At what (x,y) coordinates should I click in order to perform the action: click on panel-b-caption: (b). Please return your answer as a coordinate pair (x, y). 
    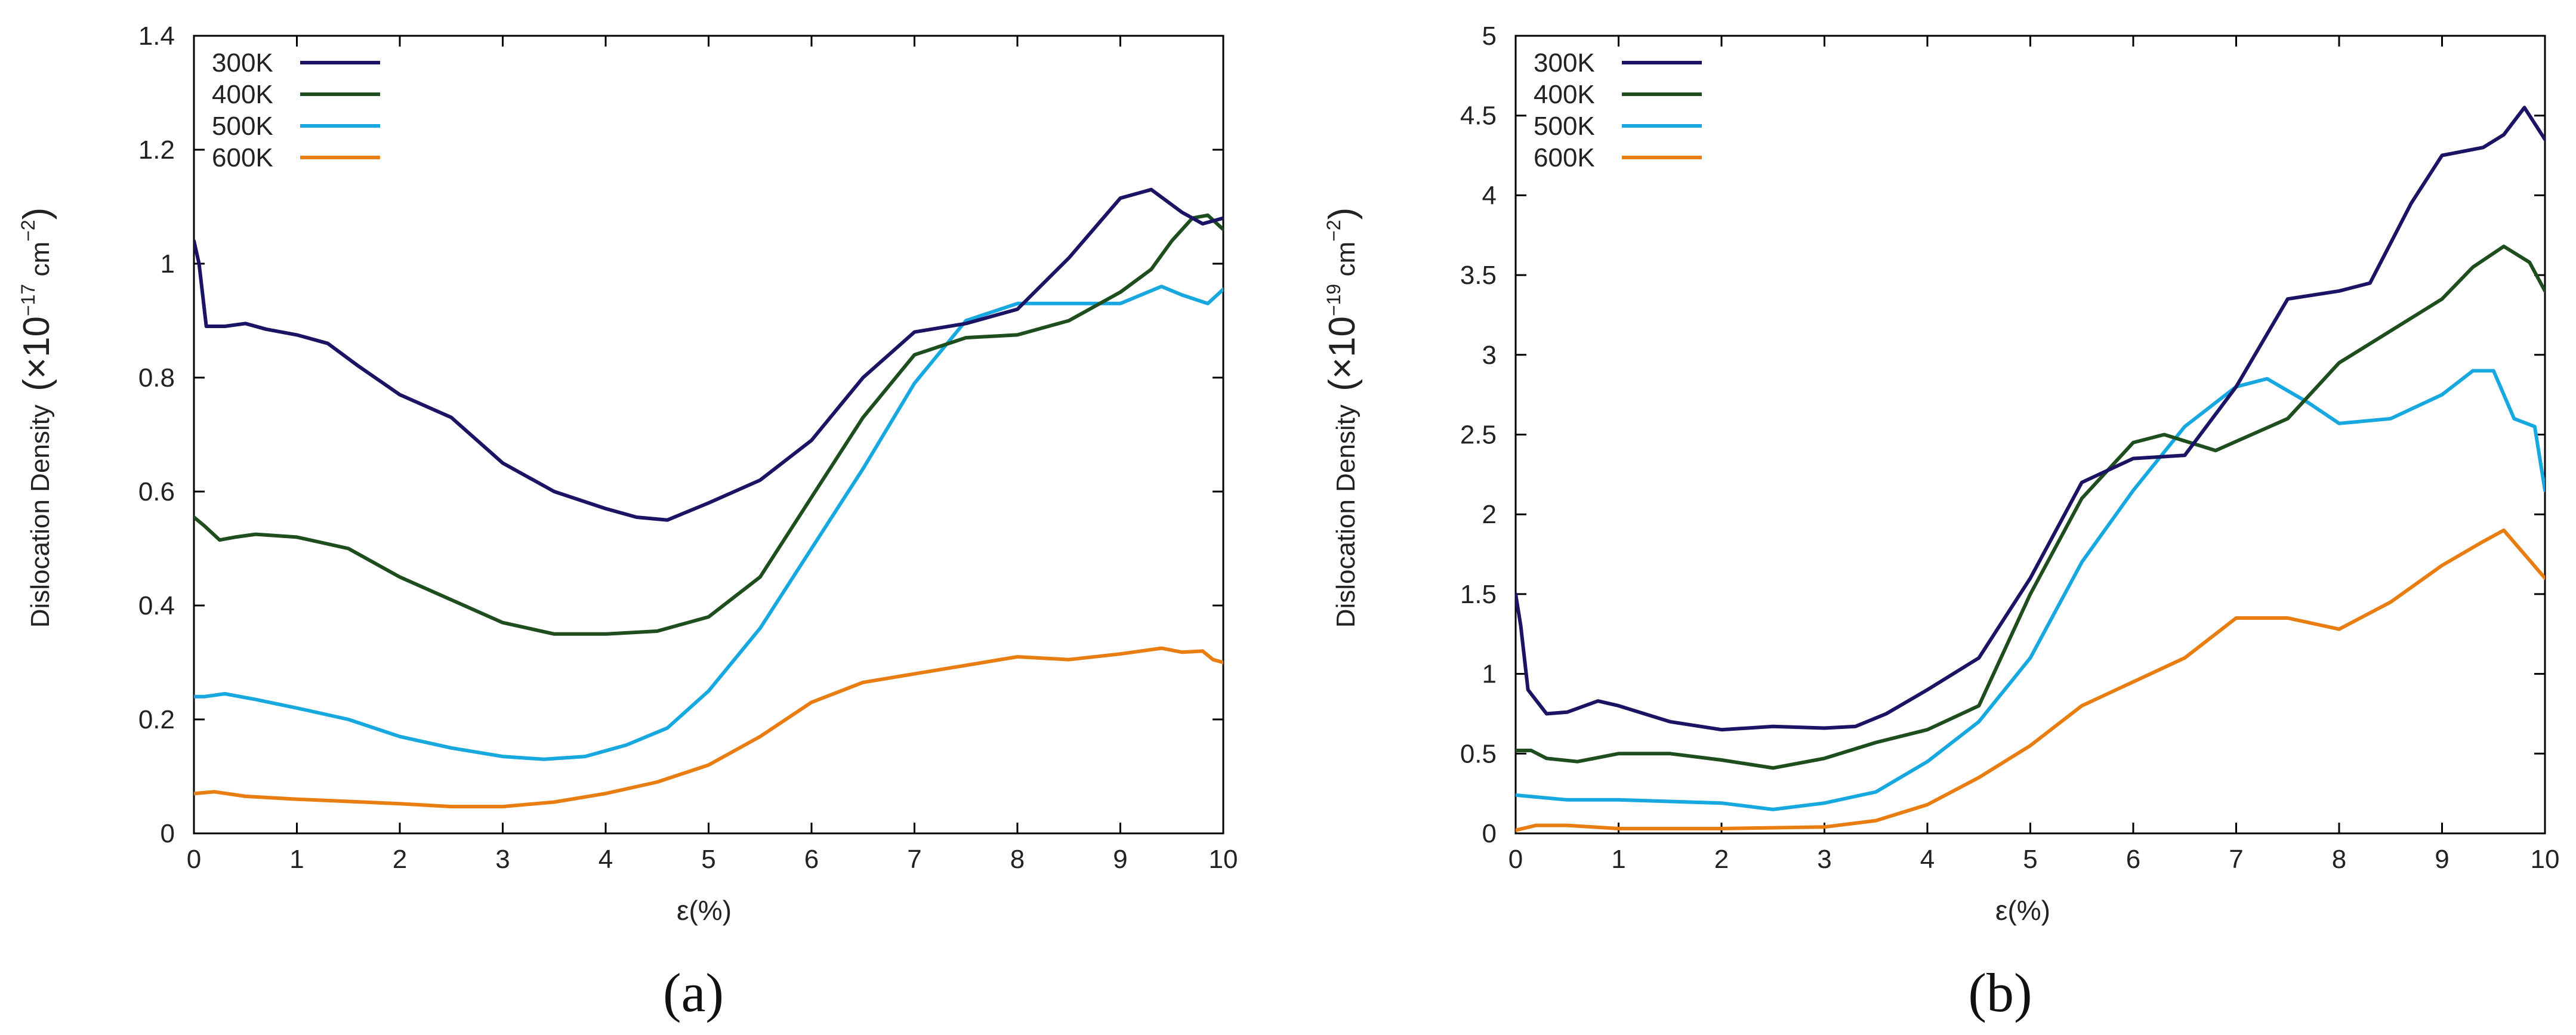
    Looking at the image, I should click on (2000, 992).